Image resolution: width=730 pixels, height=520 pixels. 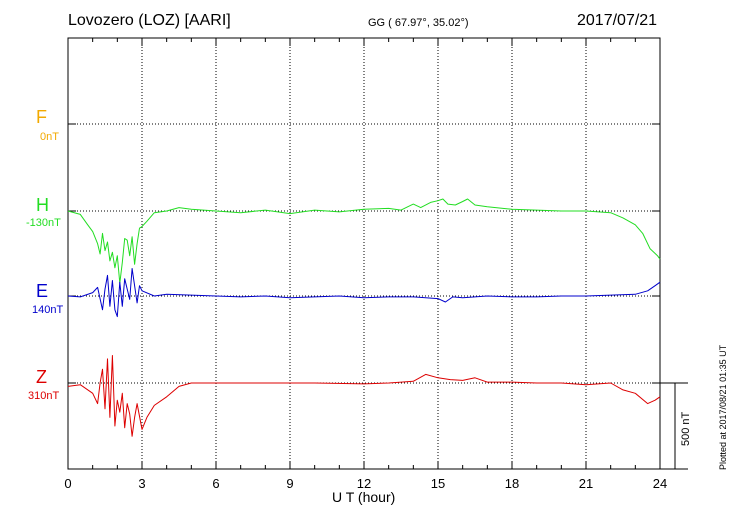 I want to click on series-line-e, so click(x=364, y=293).